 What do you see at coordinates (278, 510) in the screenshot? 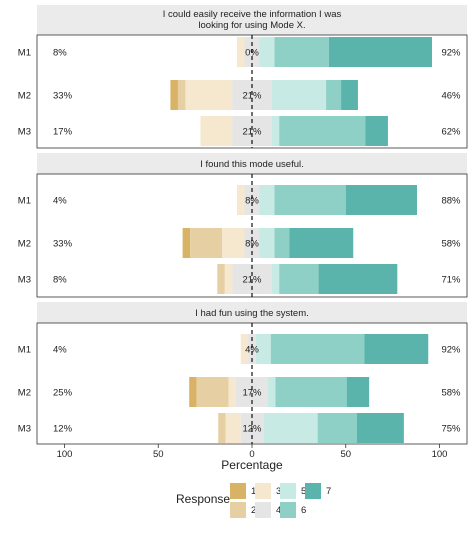
I see `legend-label: 4` at bounding box center [278, 510].